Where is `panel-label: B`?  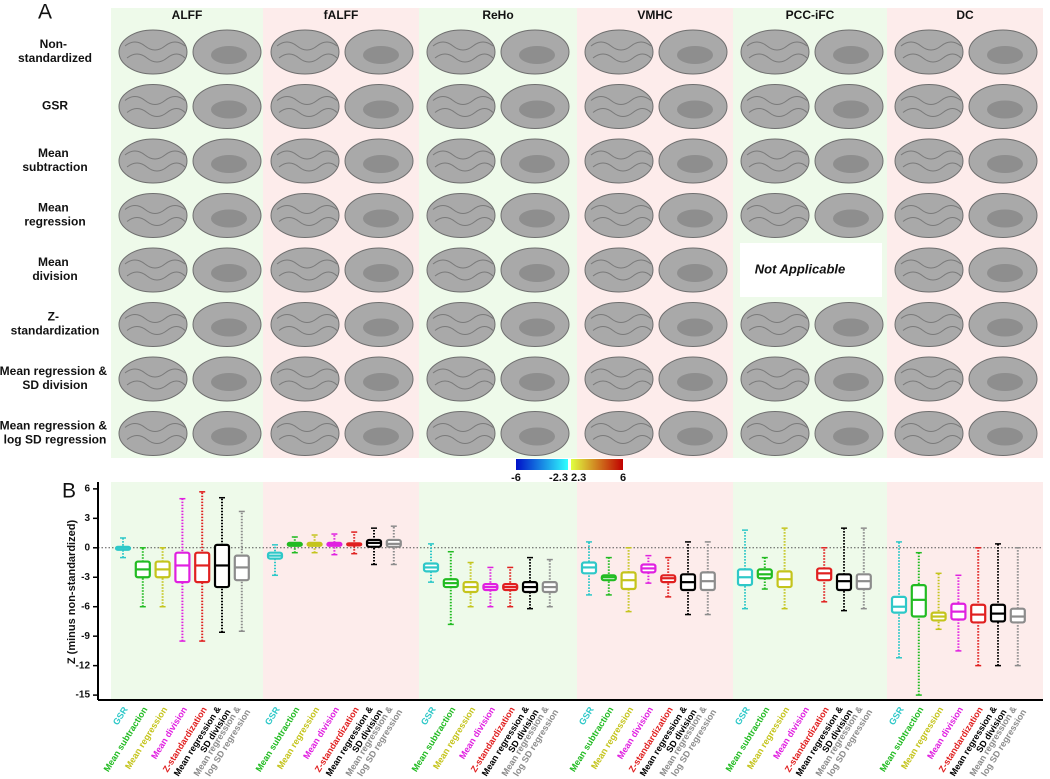
panel-label: B is located at coordinates (69, 491).